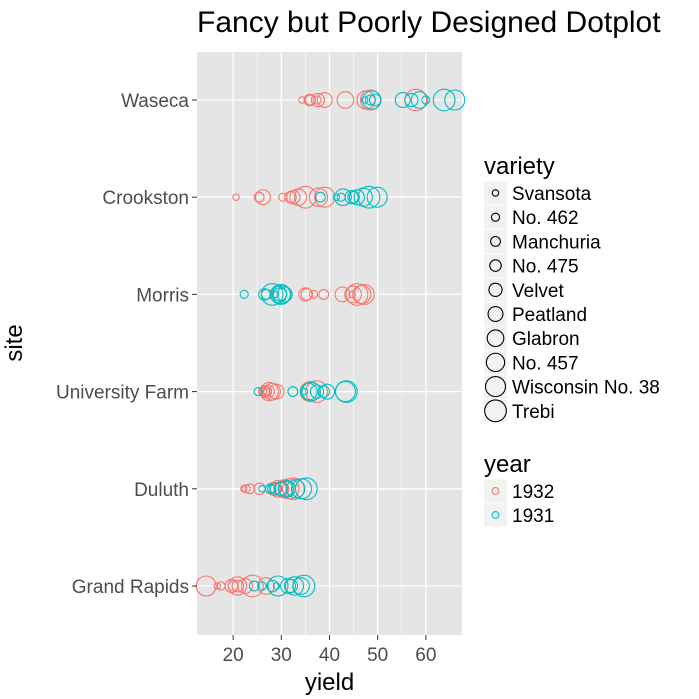 The height and width of the screenshot is (699, 699). Describe the element at coordinates (429, 22) in the screenshot. I see `chart-title: Fancy but Poorly Designed Dotplot` at that location.